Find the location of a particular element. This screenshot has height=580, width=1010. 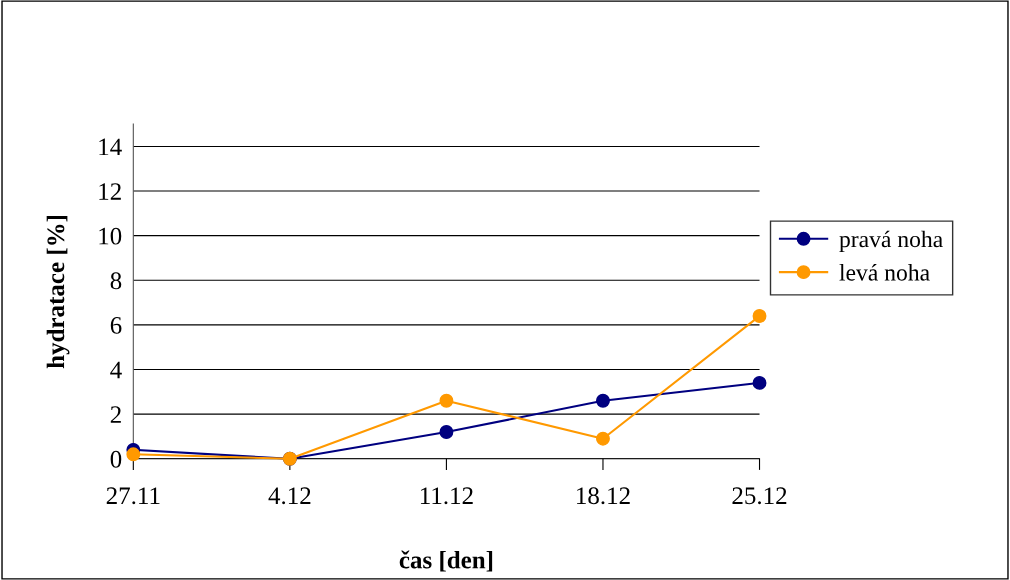

y-tick-label: 6 is located at coordinates (116, 325).